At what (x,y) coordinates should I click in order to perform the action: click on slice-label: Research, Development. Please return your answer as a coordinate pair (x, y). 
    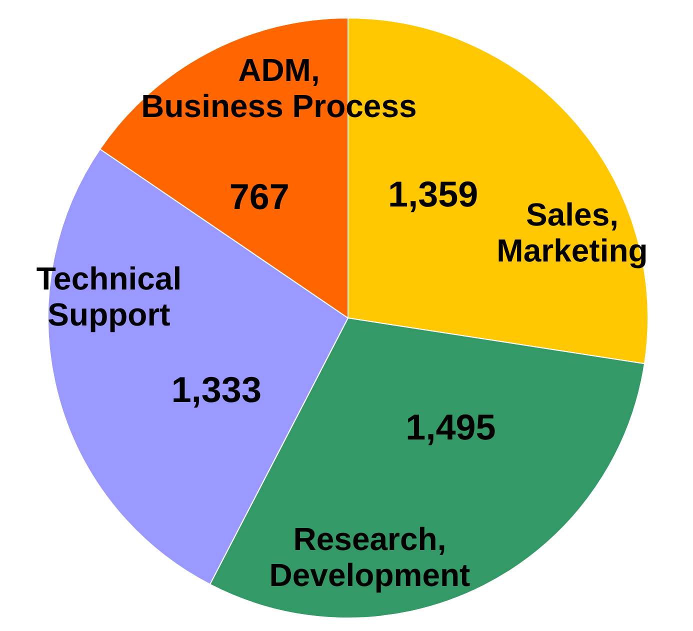
    Looking at the image, I should click on (370, 557).